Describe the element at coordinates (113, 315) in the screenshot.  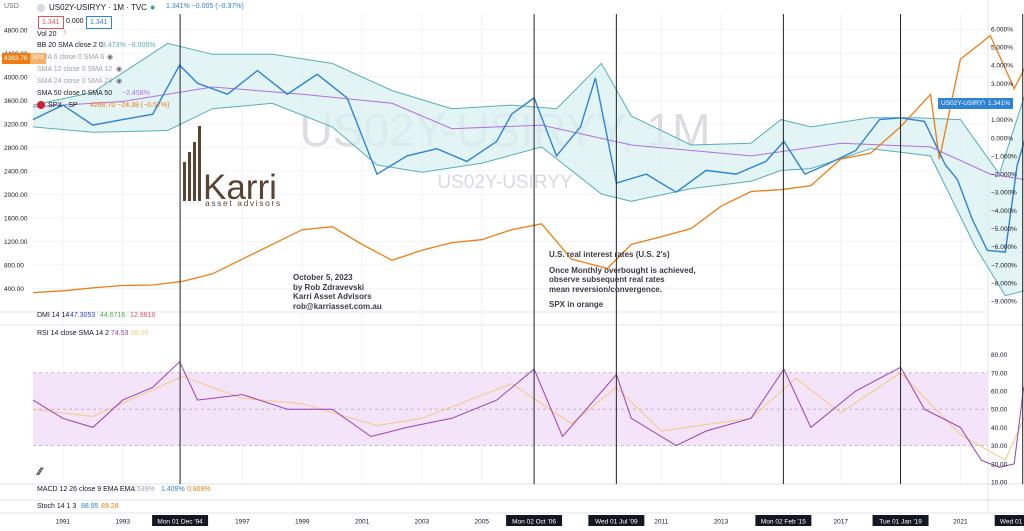
I see `dmi-value: 44.6716` at that location.